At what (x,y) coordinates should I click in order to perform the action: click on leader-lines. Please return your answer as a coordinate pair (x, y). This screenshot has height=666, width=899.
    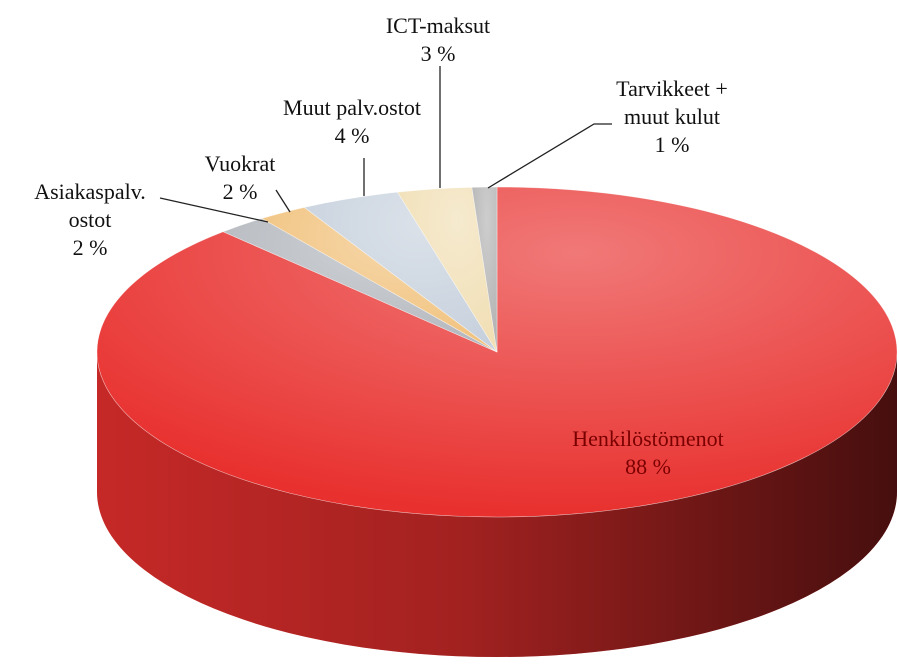
    Looking at the image, I should click on (385, 144).